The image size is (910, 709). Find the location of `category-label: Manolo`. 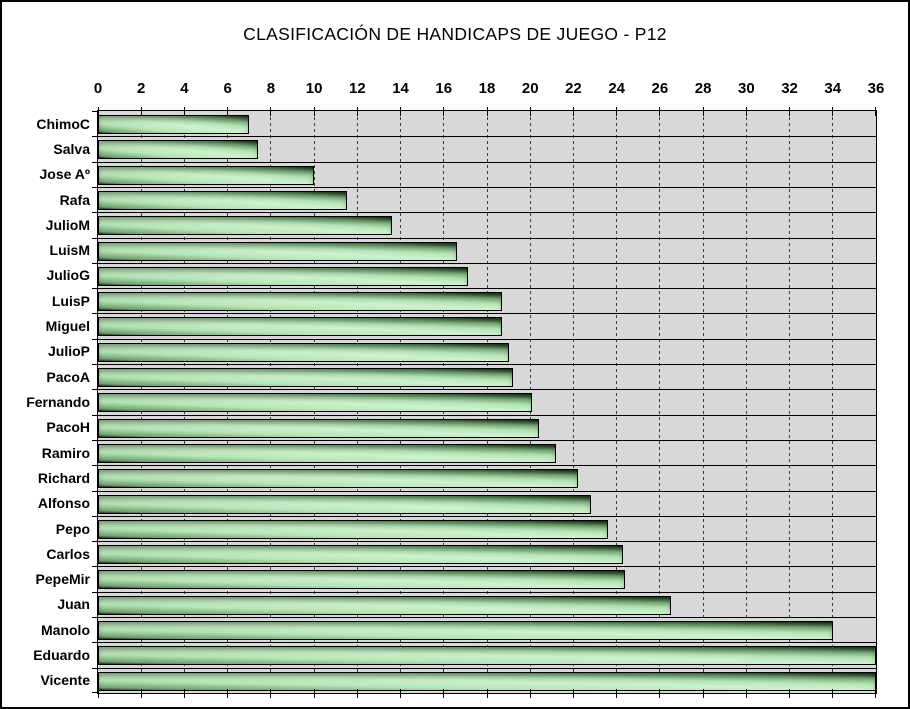

category-label: Manolo is located at coordinates (65, 629).